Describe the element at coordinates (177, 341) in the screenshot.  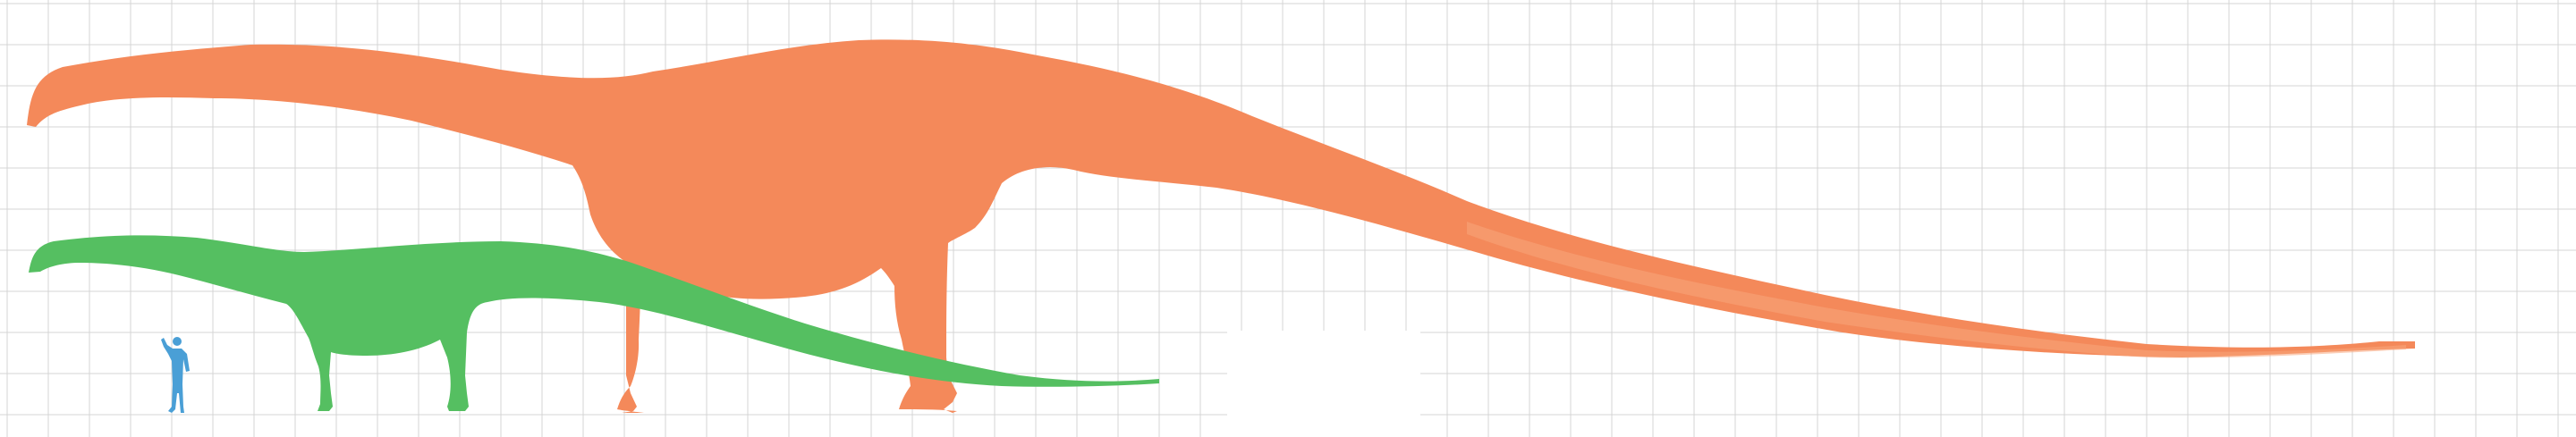
I see `human-head` at that location.